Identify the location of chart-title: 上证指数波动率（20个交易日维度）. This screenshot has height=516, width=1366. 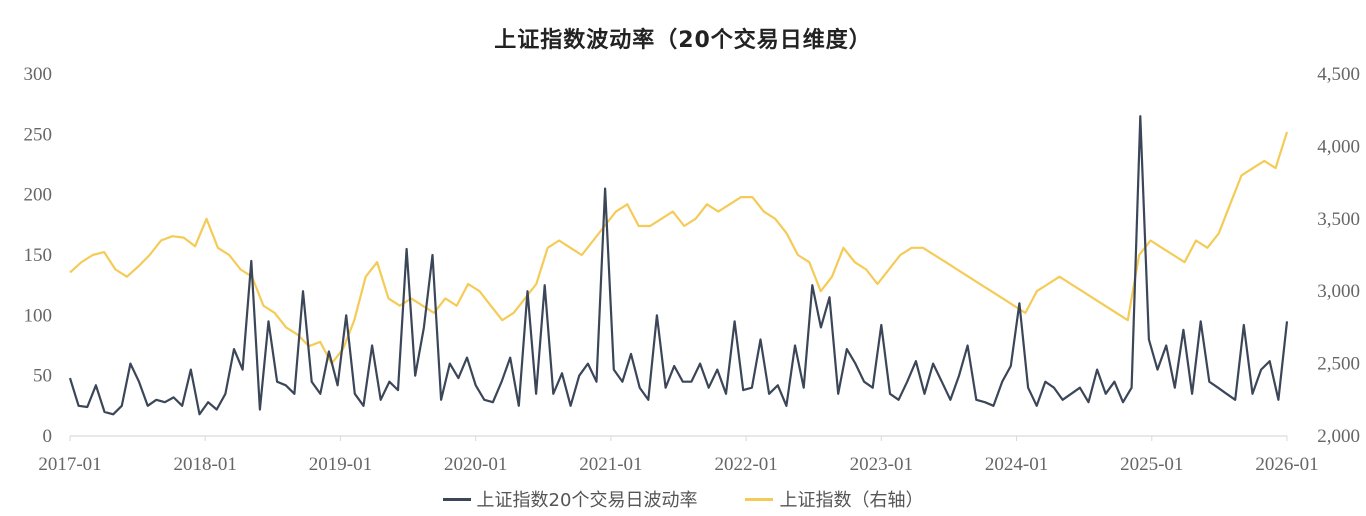
(683, 40).